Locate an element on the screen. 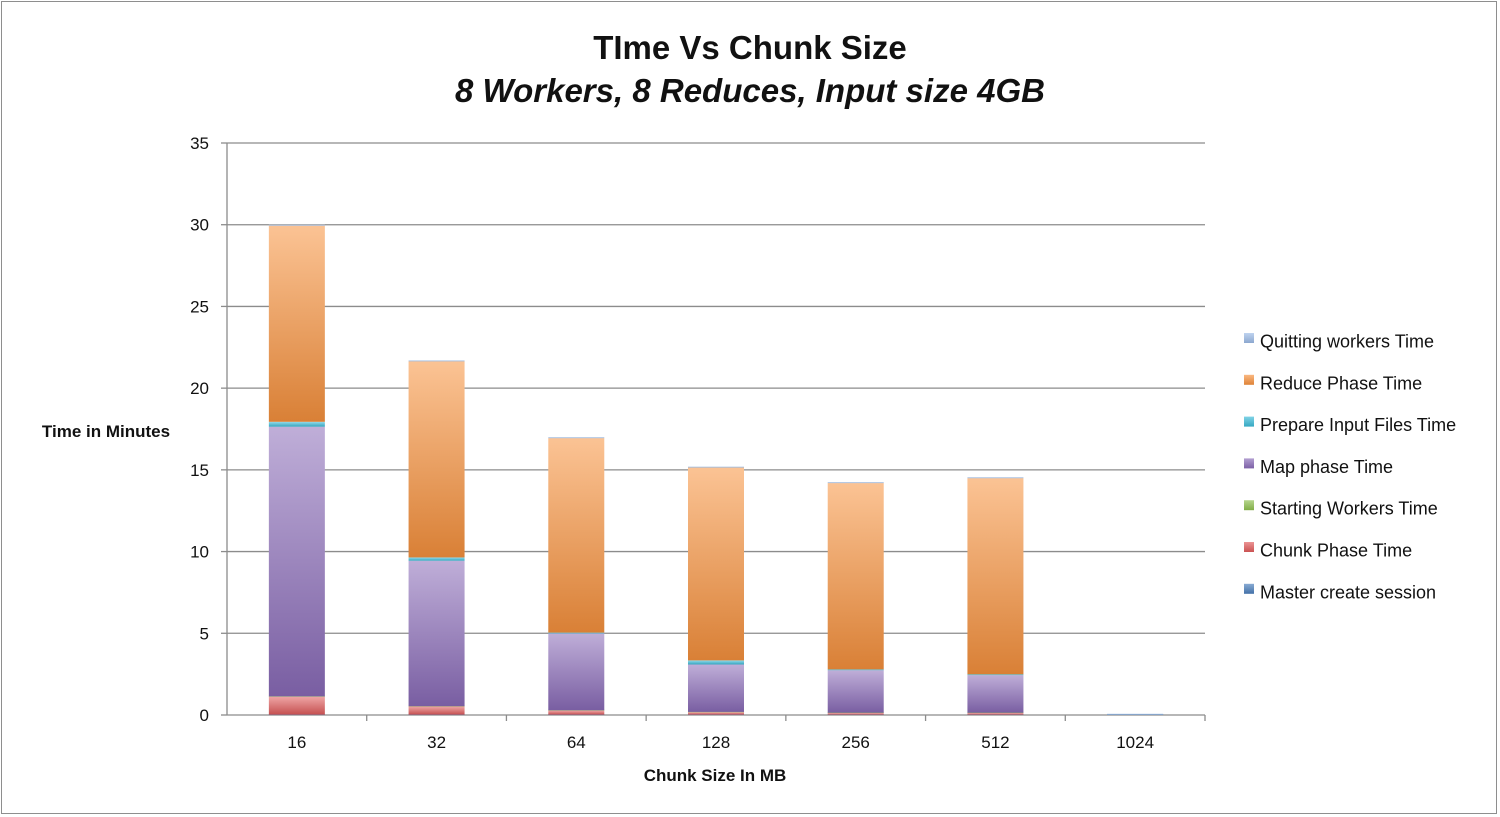  y-tick-label: 15 is located at coordinates (199, 470).